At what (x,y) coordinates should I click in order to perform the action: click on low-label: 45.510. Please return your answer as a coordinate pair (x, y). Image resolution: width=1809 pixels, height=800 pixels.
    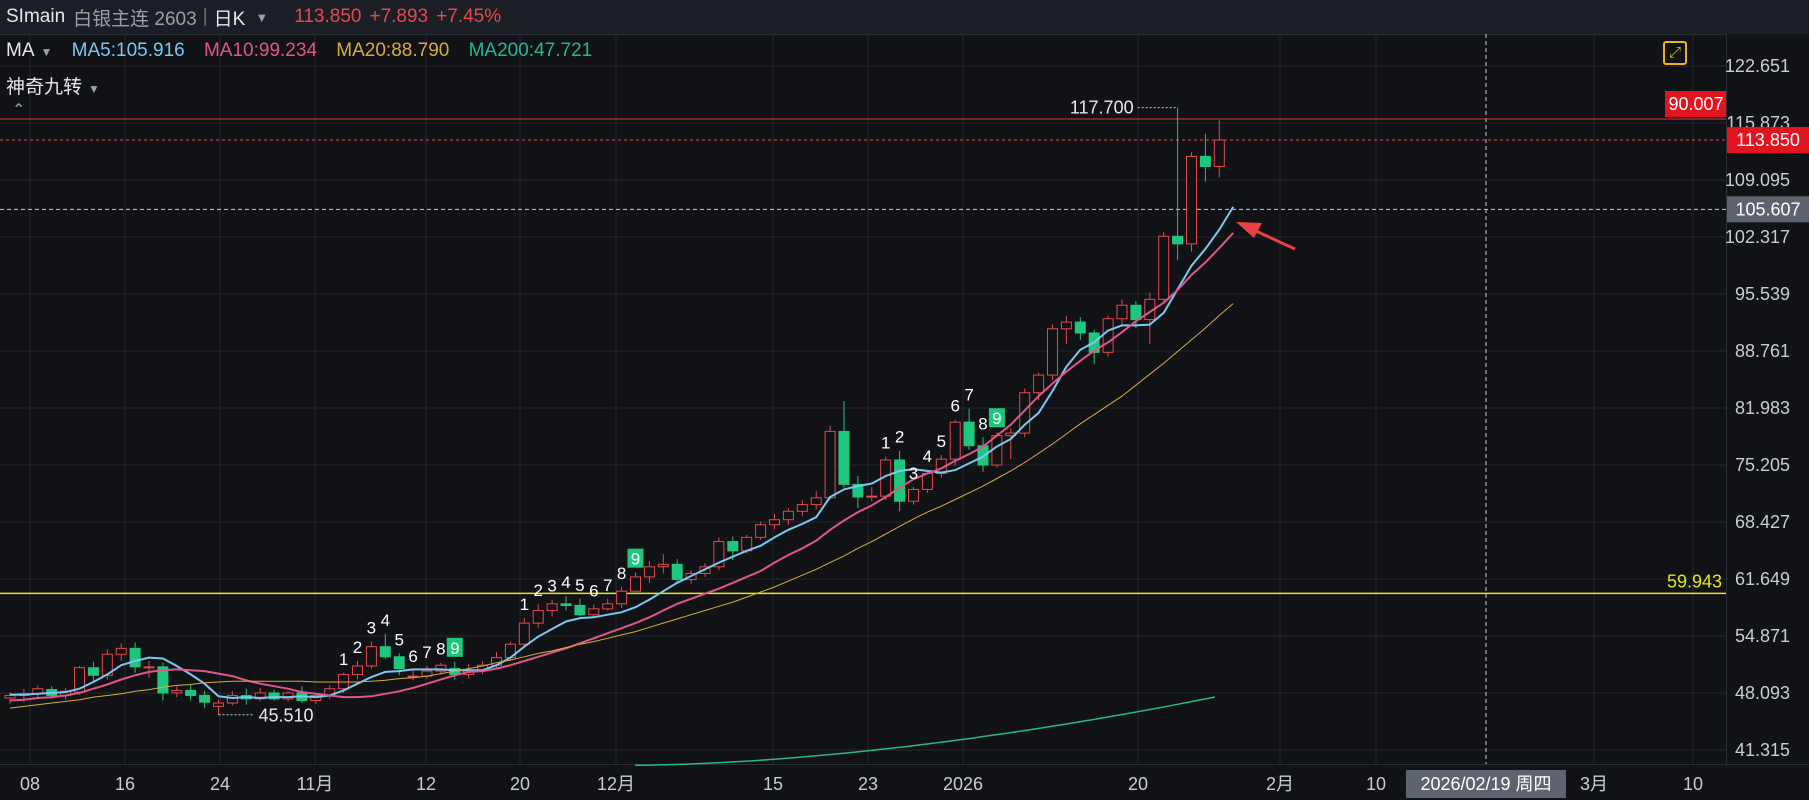
    Looking at the image, I should click on (286, 716).